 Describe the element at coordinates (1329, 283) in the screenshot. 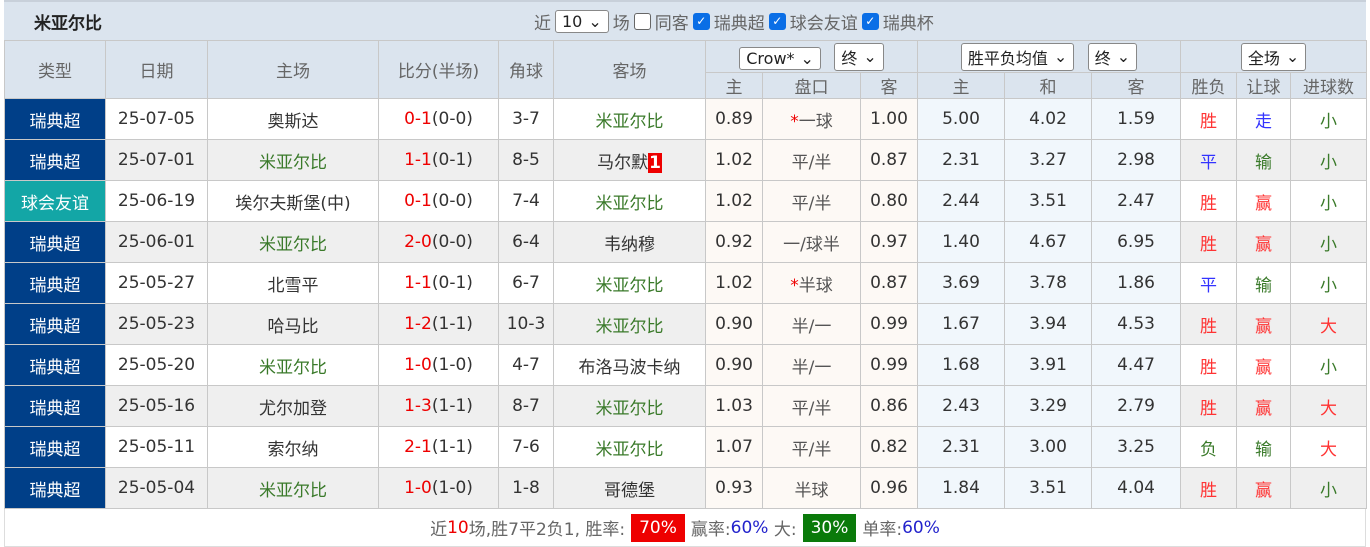

I see `goals-result: 小` at that location.